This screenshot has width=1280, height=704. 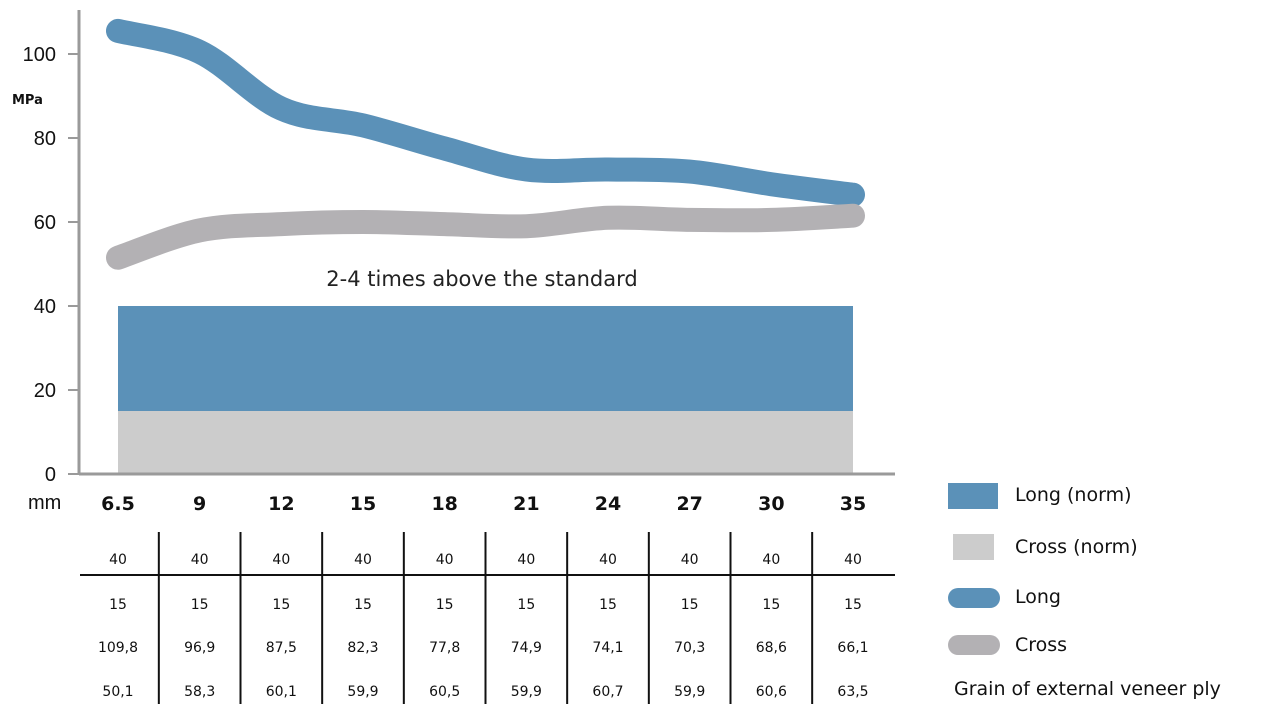 I want to click on y-tick-label: 100, so click(x=39, y=55).